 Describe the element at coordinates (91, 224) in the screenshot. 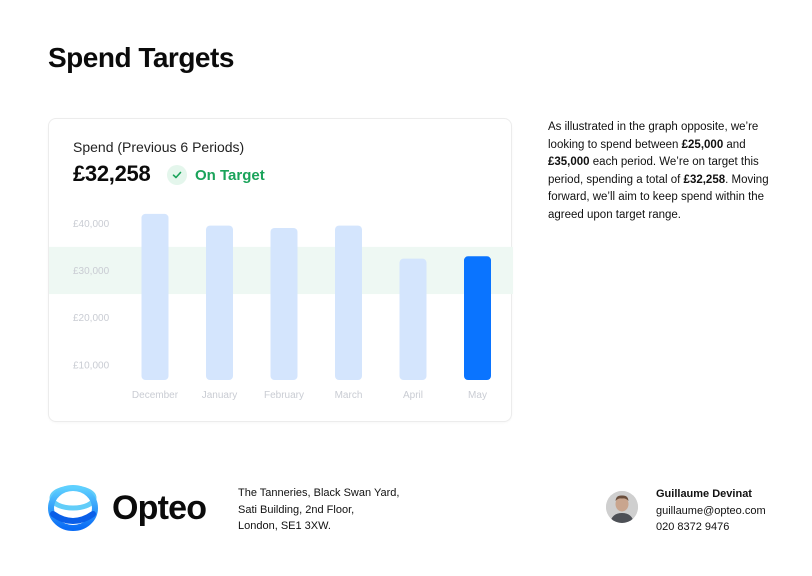

I see `y-tick-label: £40,000` at that location.